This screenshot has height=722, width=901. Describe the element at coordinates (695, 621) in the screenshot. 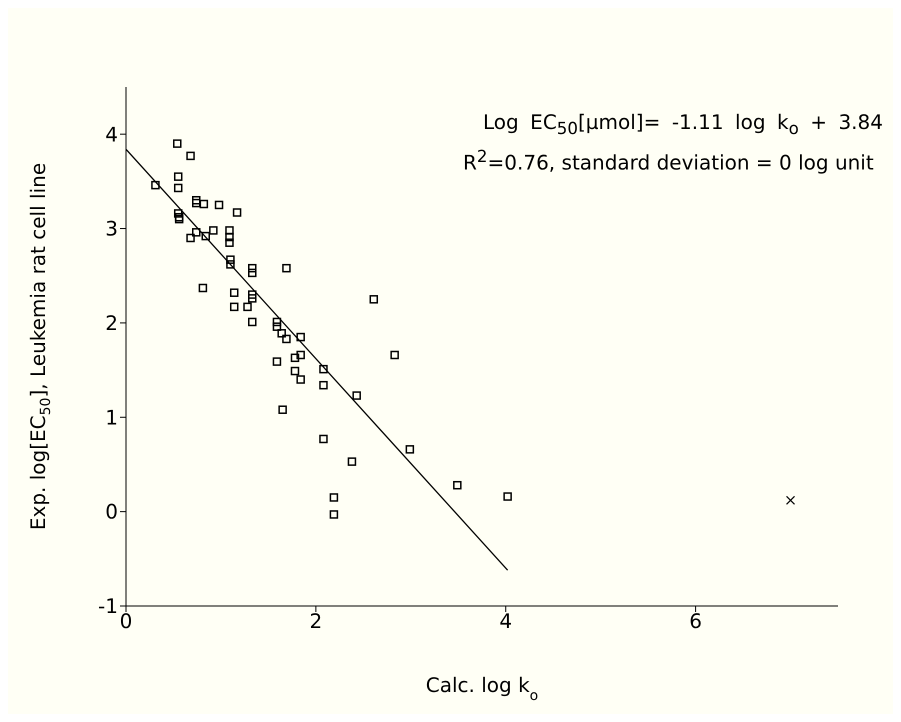

I see `x-tick-label: 6` at that location.